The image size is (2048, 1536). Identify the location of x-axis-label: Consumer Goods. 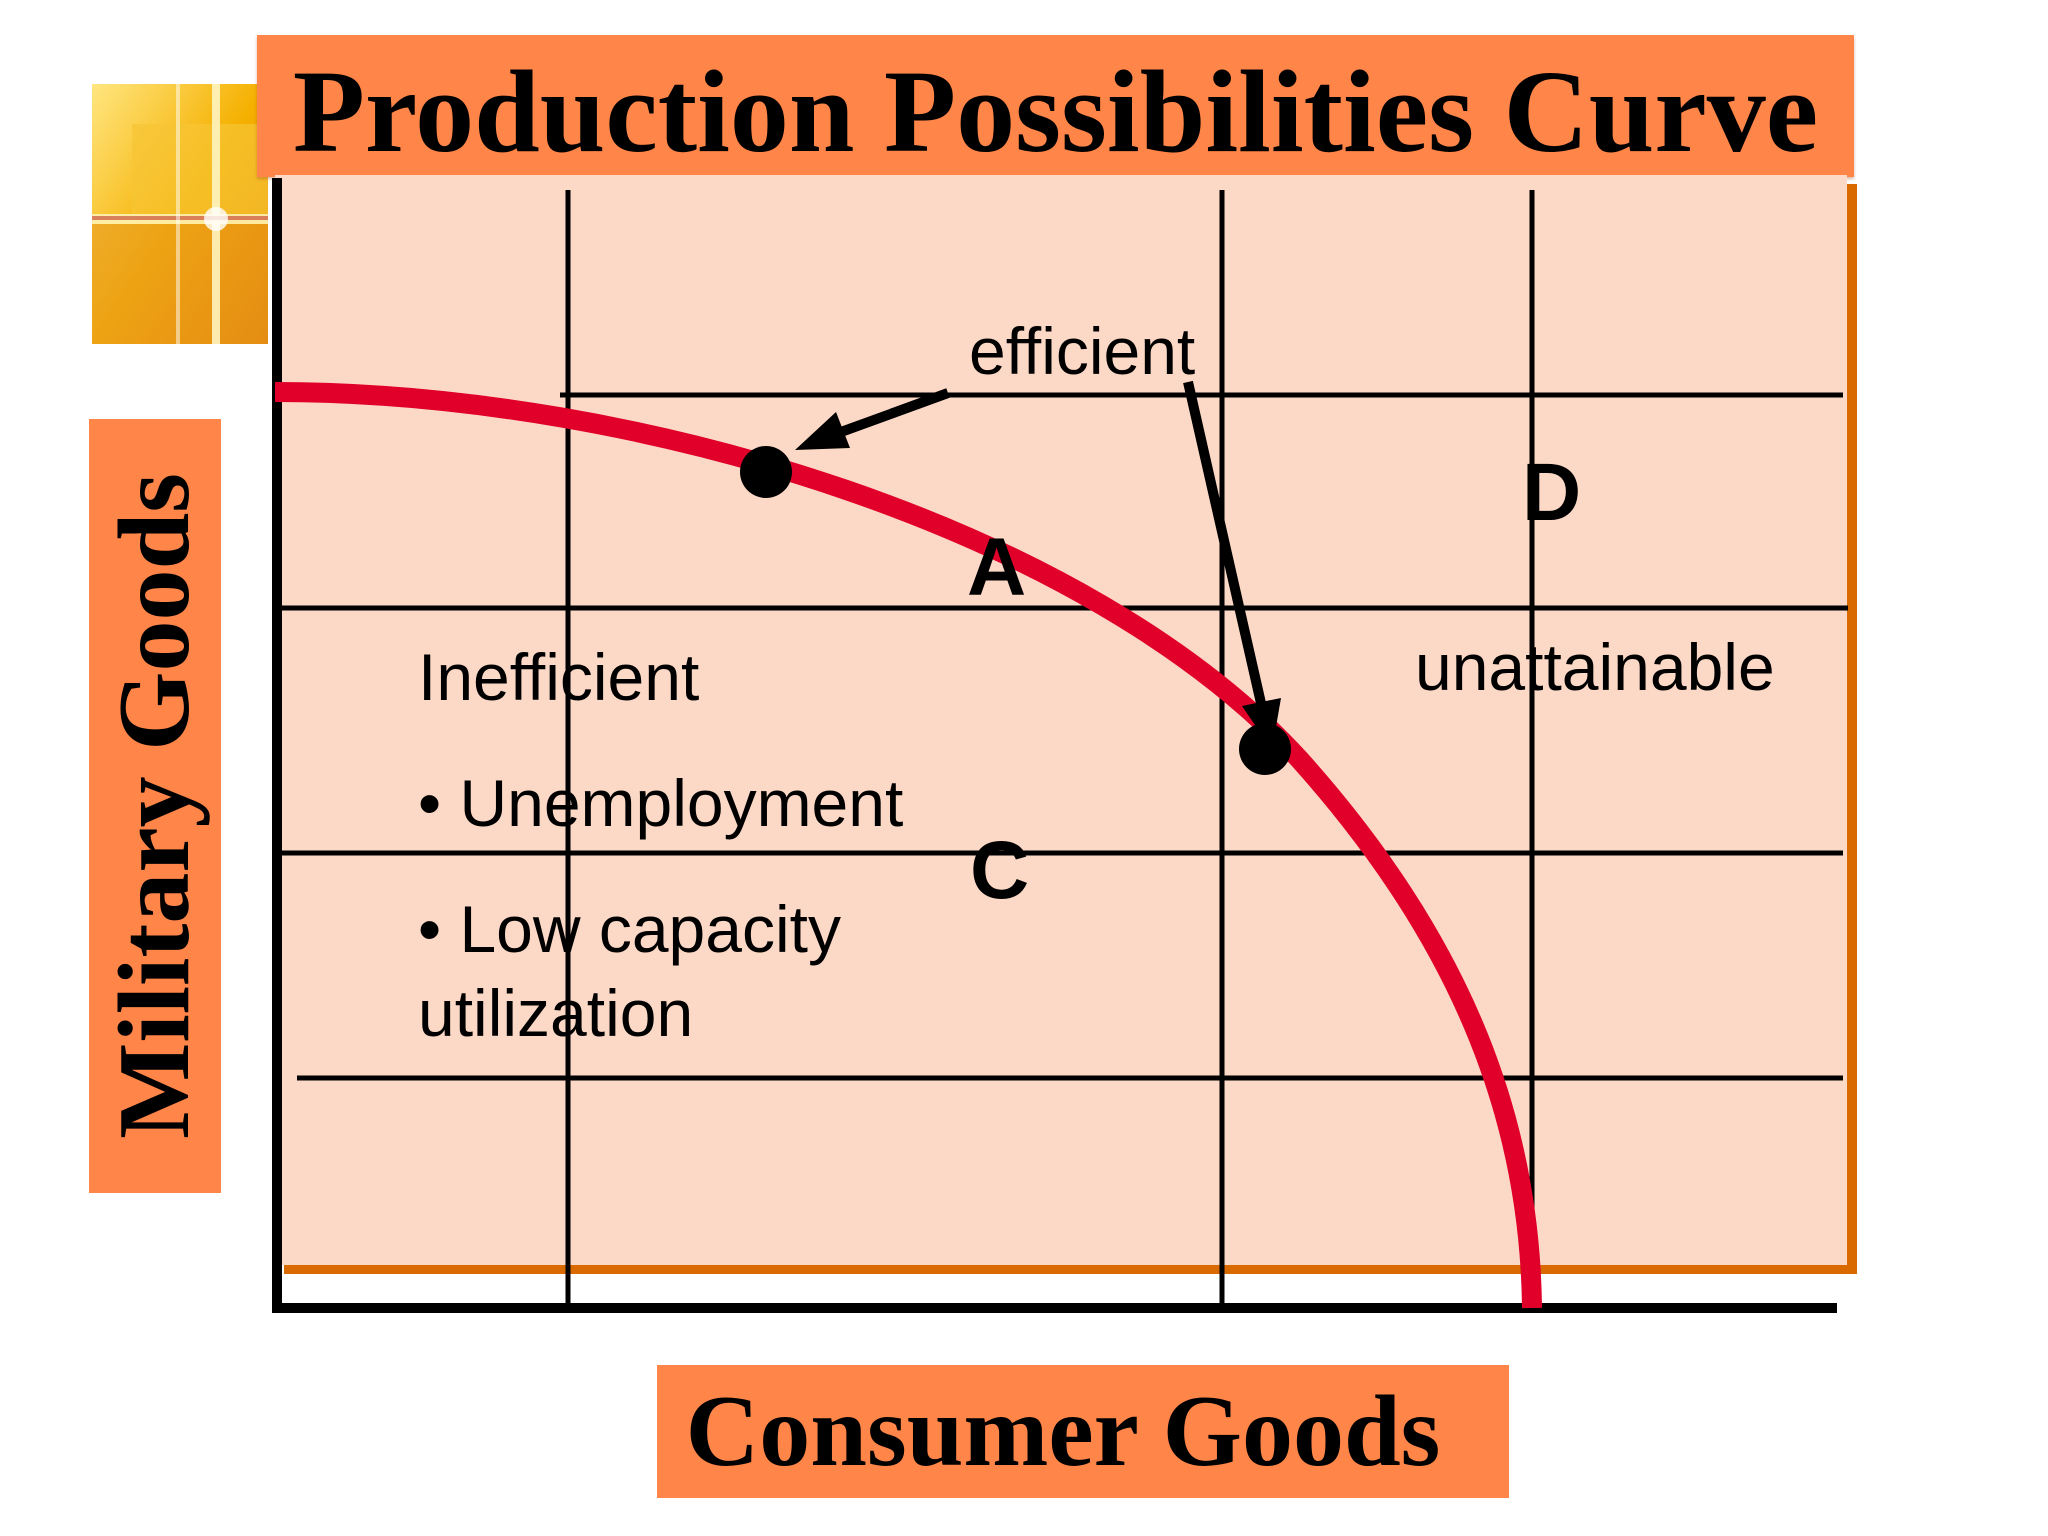
(1063, 1431).